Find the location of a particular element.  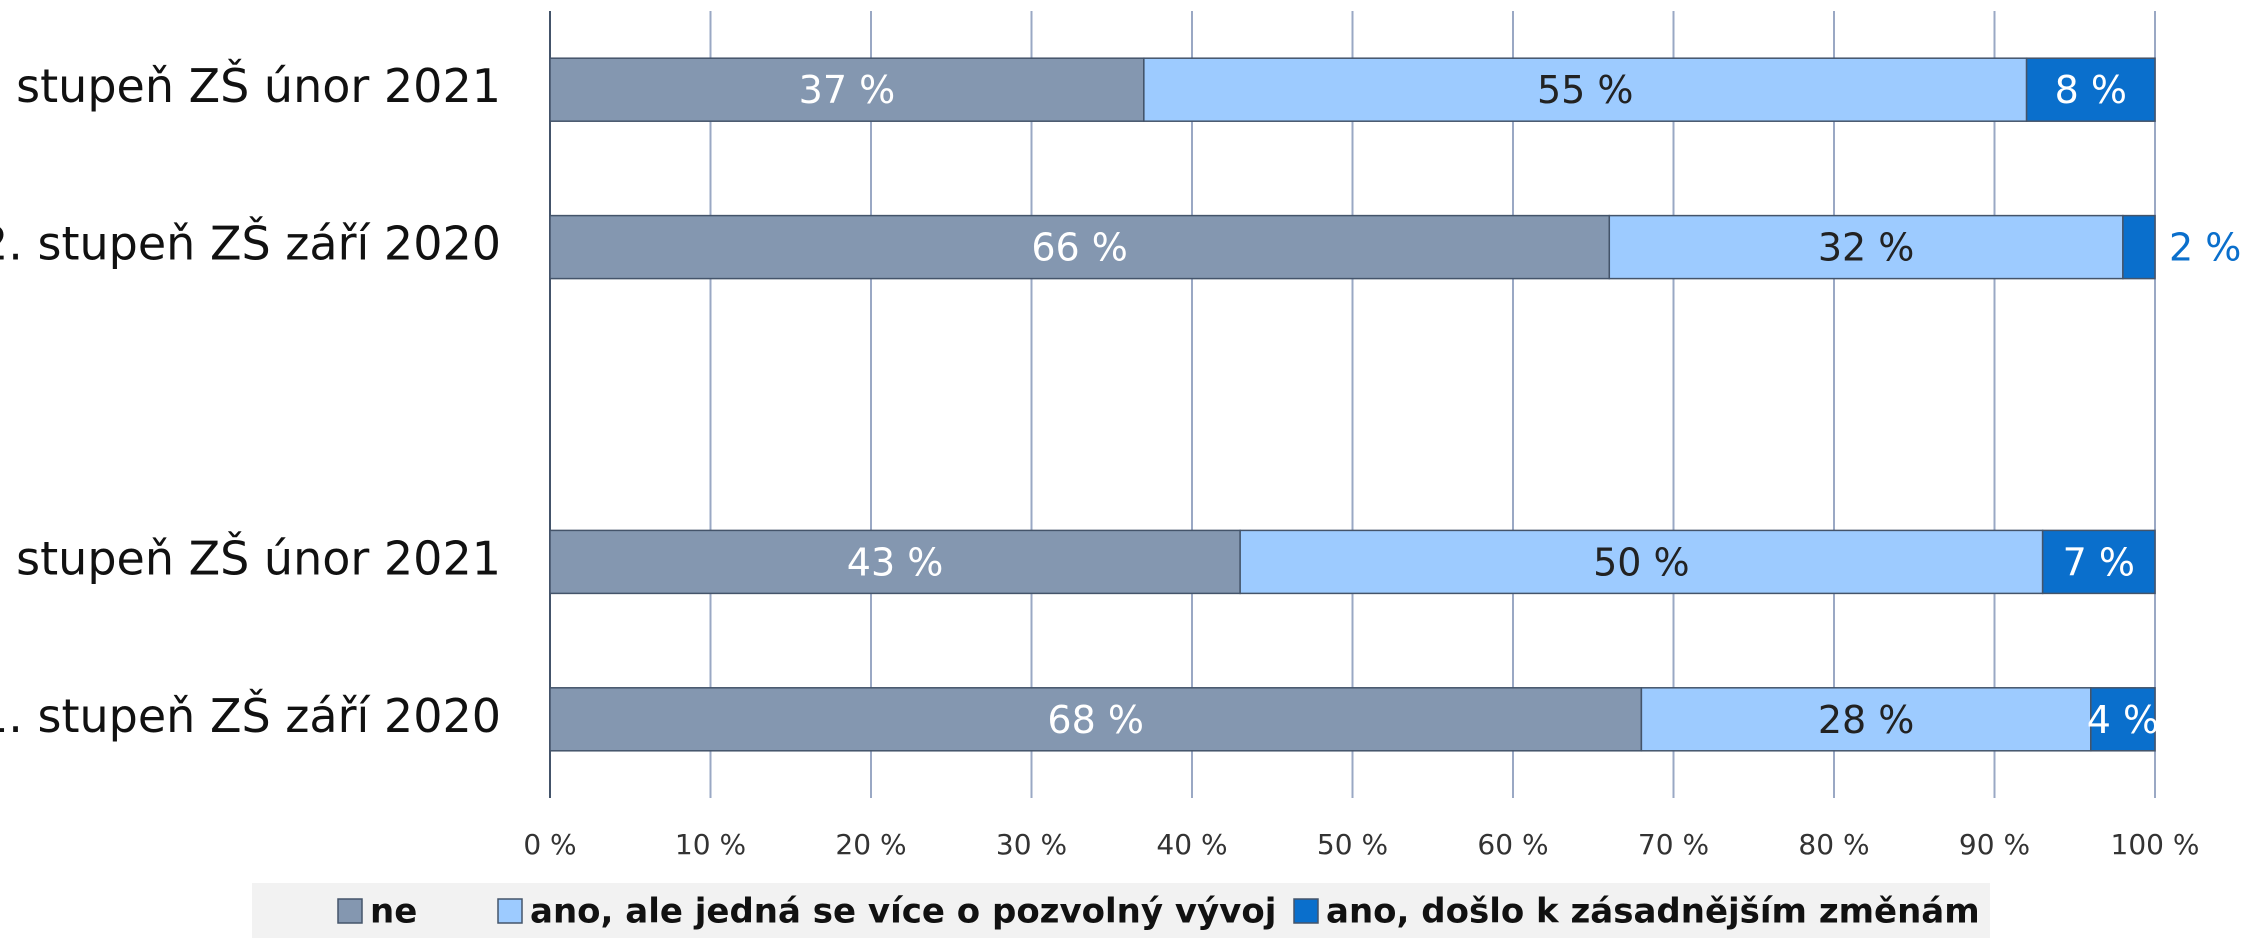

value-label: 8 % is located at coordinates (2091, 90).